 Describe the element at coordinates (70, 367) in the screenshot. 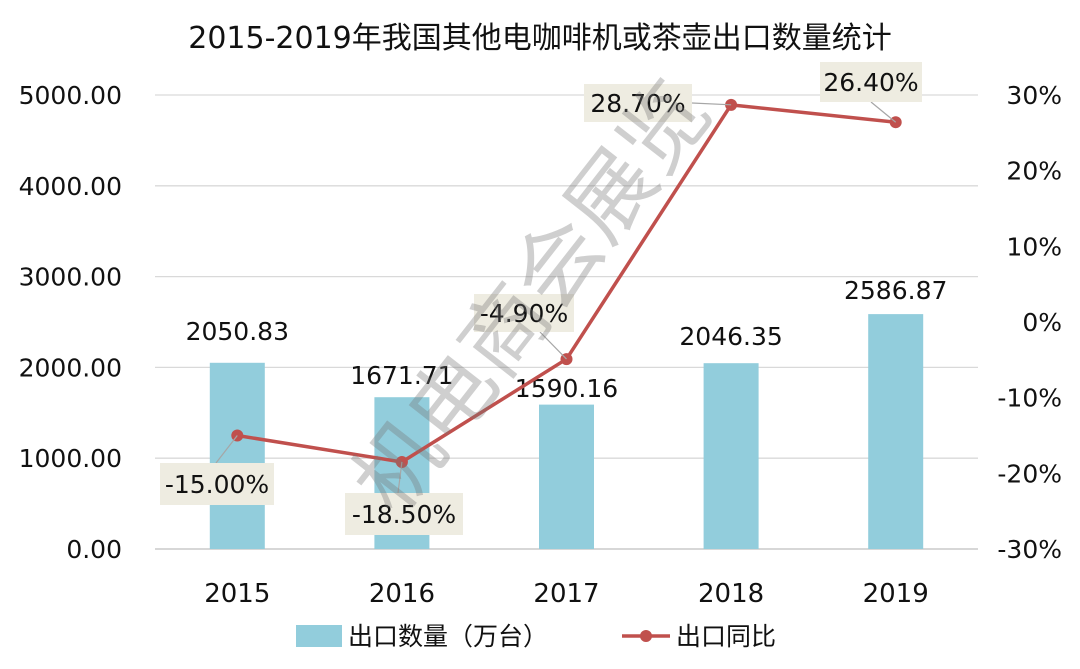

I see `left-axis-tick-label: 2000.00` at that location.